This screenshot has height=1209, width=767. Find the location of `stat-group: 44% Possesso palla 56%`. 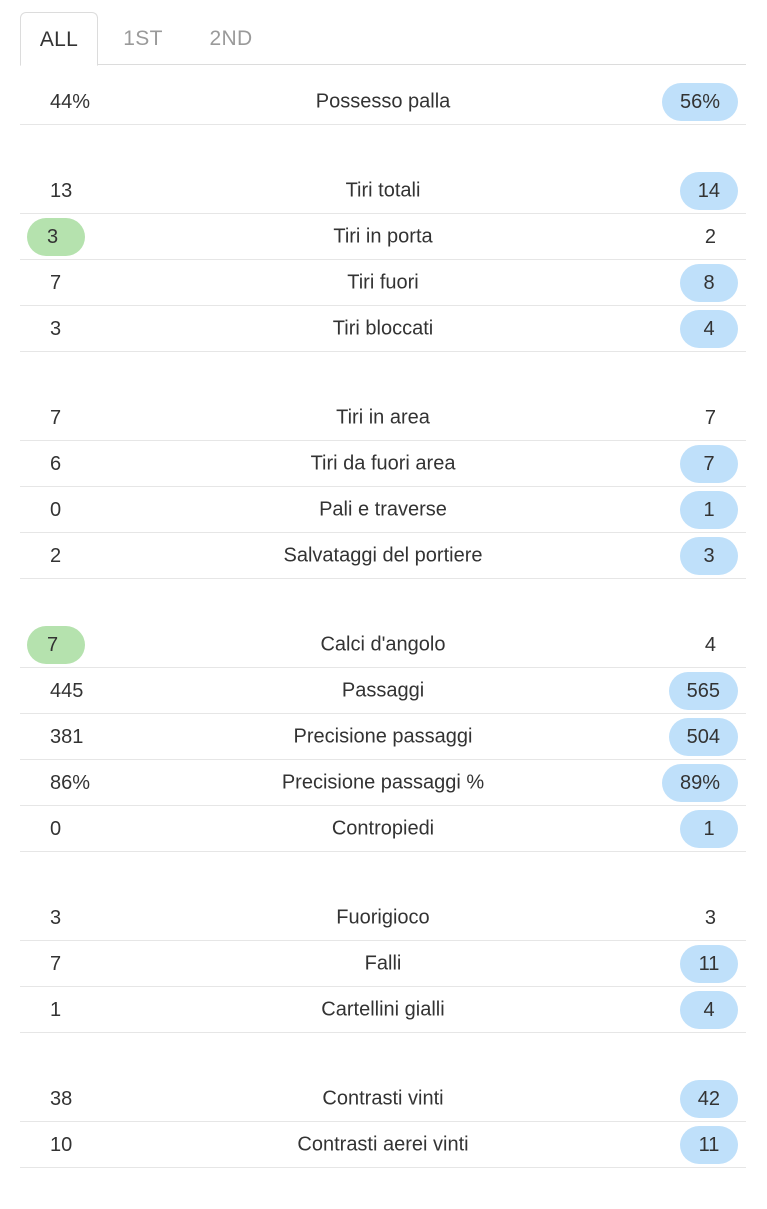

stat-group: 44% Possesso palla 56% is located at coordinates (383, 102).